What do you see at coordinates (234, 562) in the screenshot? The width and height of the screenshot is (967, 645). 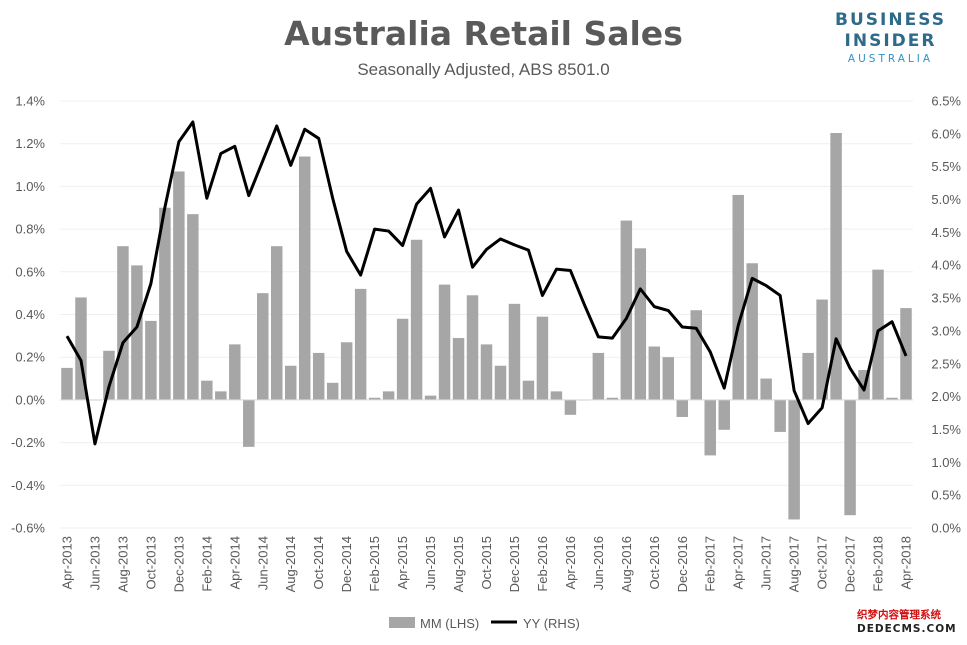 I see `x-tick-label: Apr-2014` at bounding box center [234, 562].